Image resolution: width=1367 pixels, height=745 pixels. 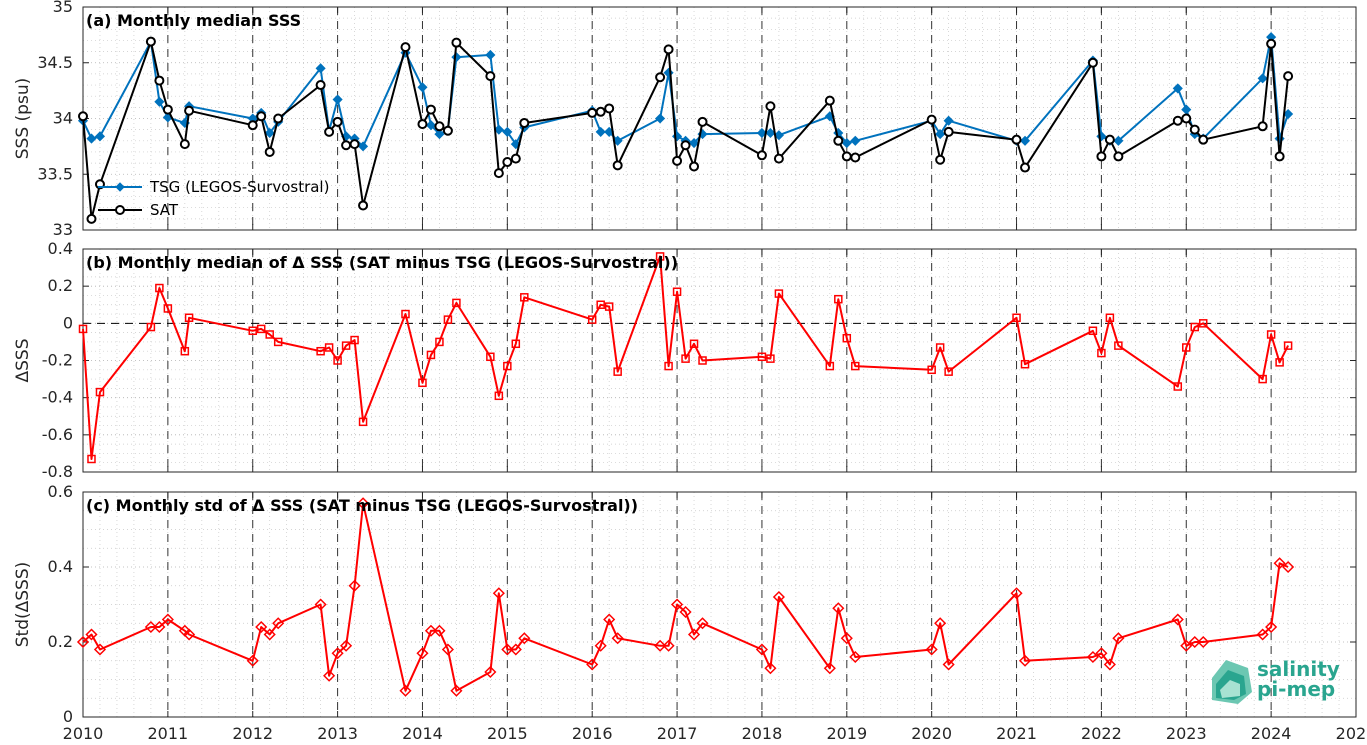 I want to click on y-tick-label: -0.8, so click(x=57, y=471).